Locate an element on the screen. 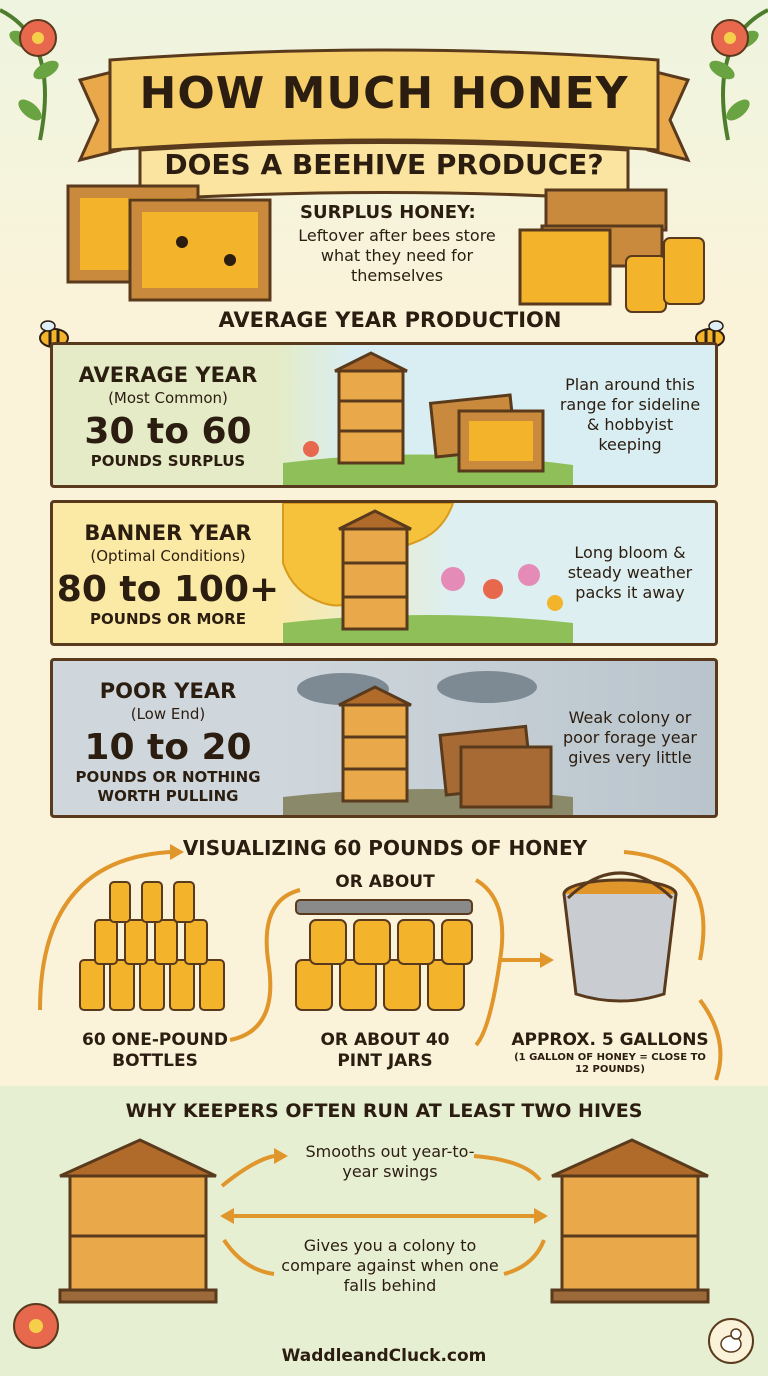 This screenshot has width=768, height=1376. title-banner: HOW MUCH HONEY DOES A BEEHIVE PRODUCE? is located at coordinates (384, 121).